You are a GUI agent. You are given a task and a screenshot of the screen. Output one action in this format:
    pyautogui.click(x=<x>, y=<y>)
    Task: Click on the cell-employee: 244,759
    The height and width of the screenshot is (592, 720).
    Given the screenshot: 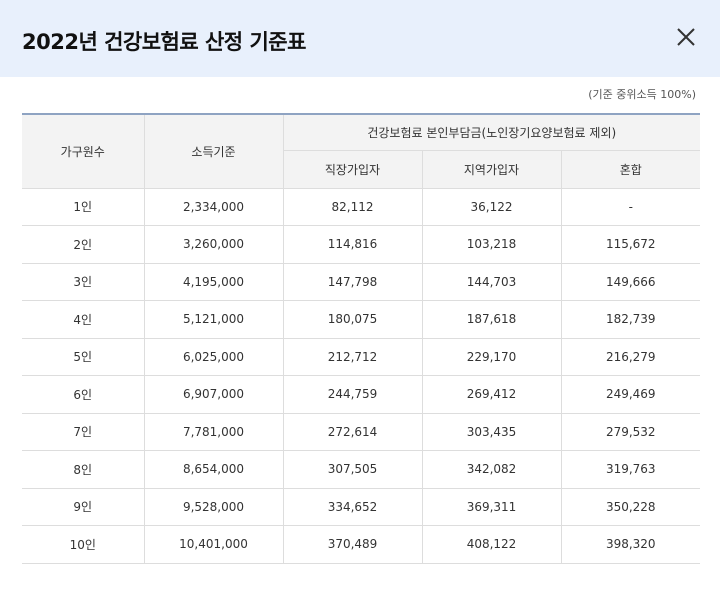 What is the action you would take?
    pyautogui.click(x=352, y=395)
    